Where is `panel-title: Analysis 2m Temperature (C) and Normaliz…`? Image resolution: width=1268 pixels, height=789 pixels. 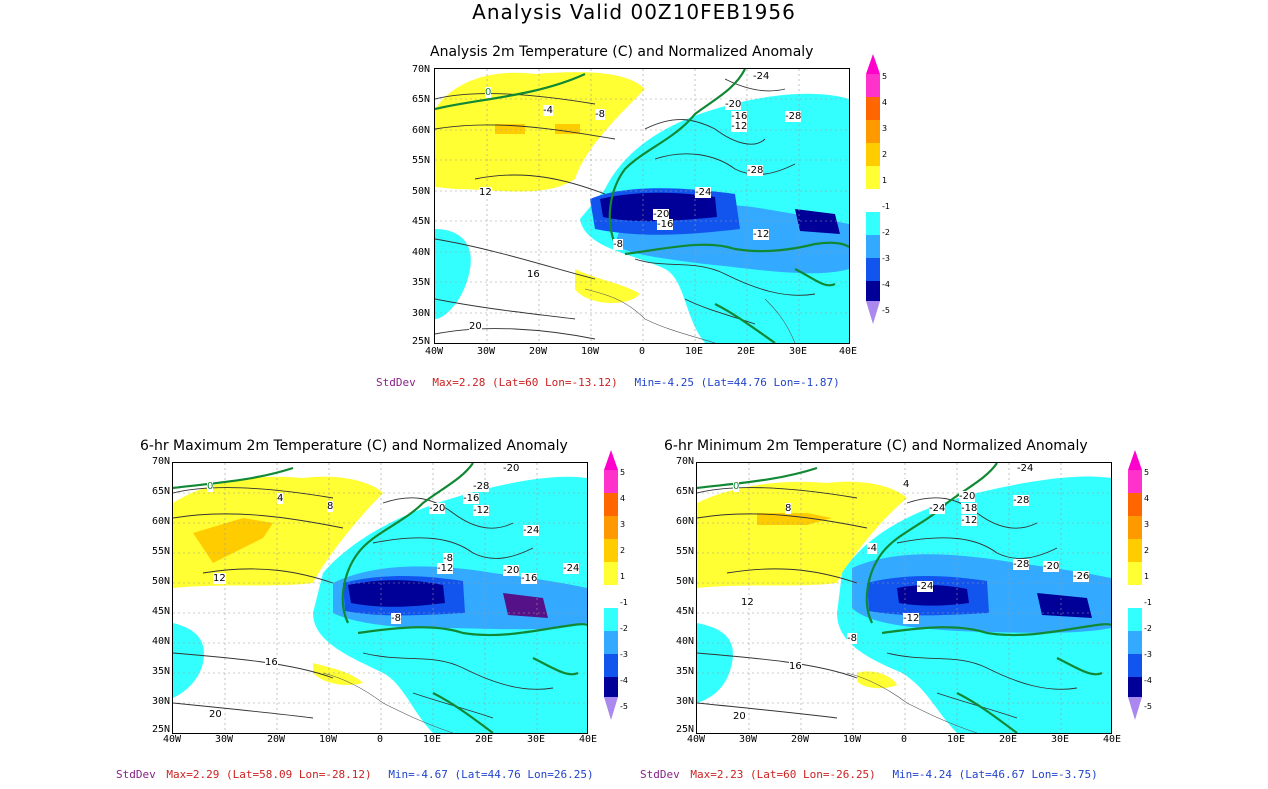
panel-title: Analysis 2m Temperature (C) and Normaliz… is located at coordinates (622, 52).